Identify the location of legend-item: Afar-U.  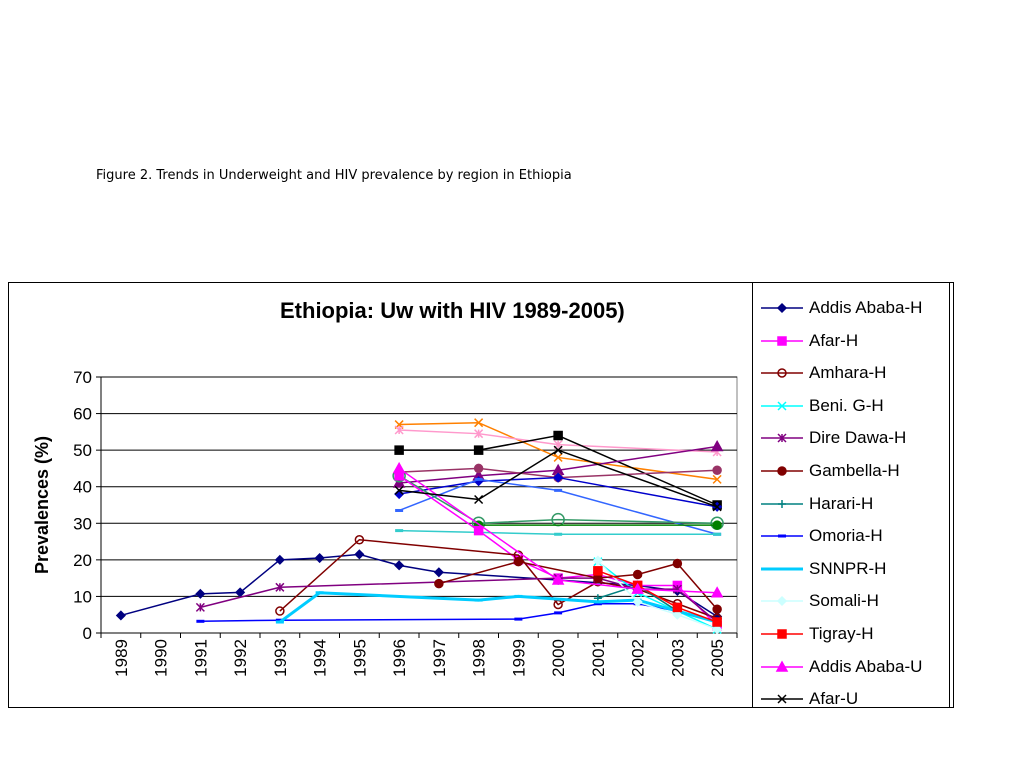
(851, 699).